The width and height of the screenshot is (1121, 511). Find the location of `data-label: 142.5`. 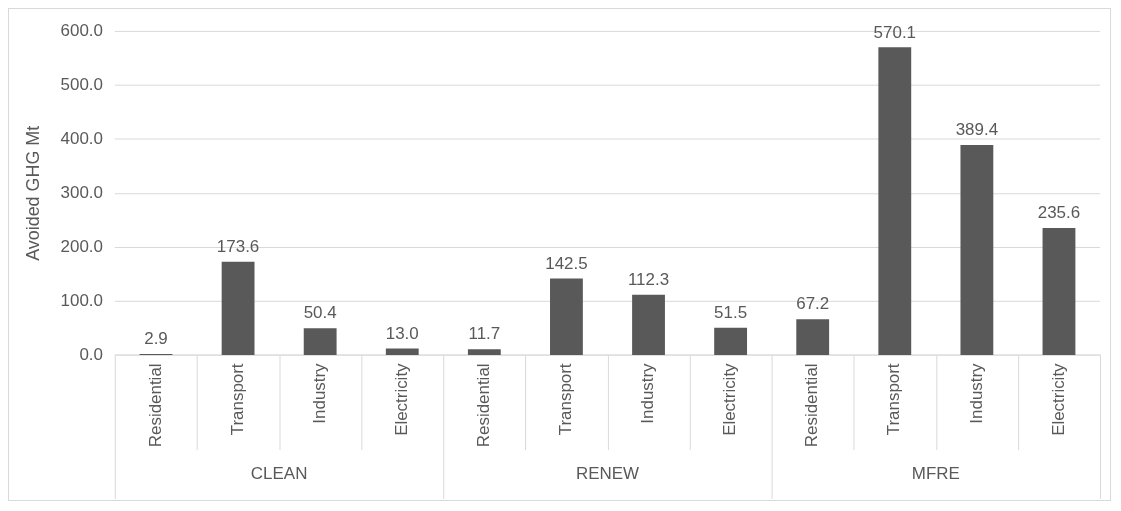

data-label: 142.5 is located at coordinates (566, 263).